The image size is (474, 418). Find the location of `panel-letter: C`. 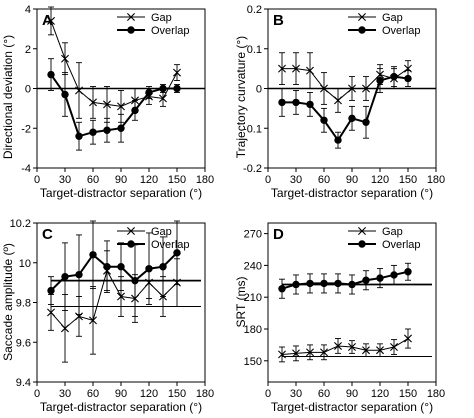

panel-letter: C is located at coordinates (47, 234).